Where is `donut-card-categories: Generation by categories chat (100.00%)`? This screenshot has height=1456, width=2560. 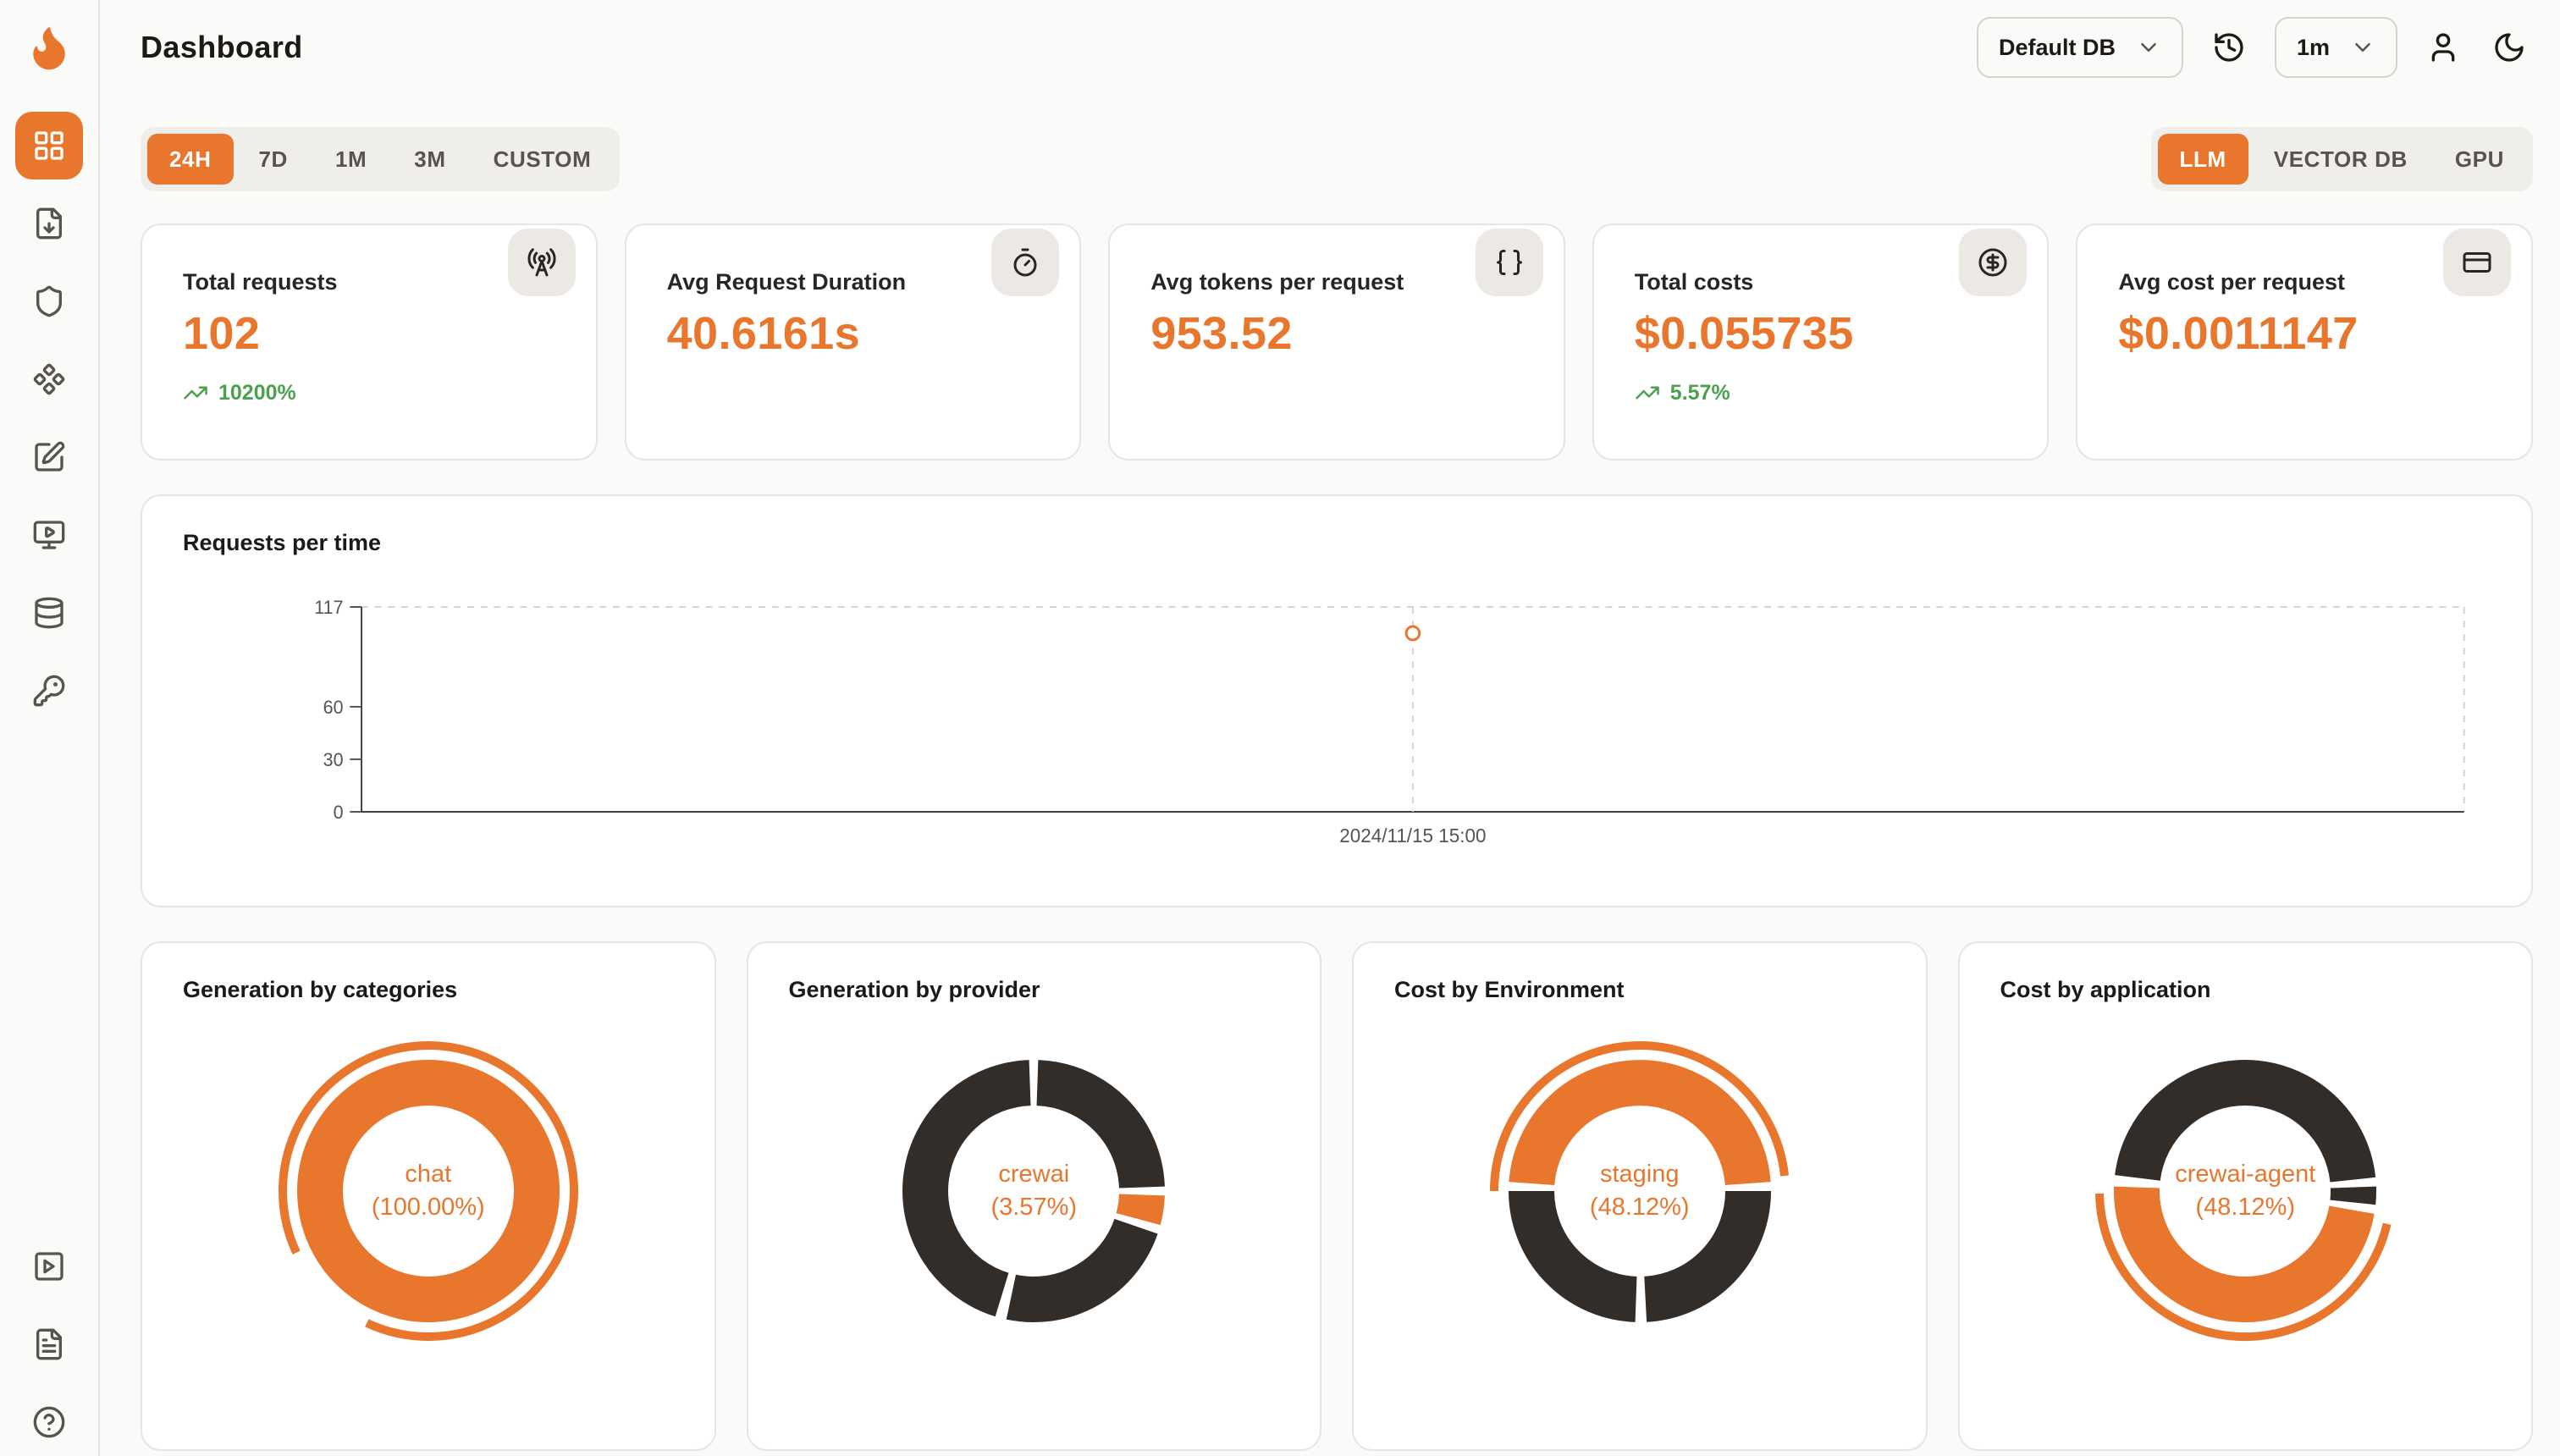
donut-card-categories: Generation by categories chat (100.00%) is located at coordinates (428, 1196).